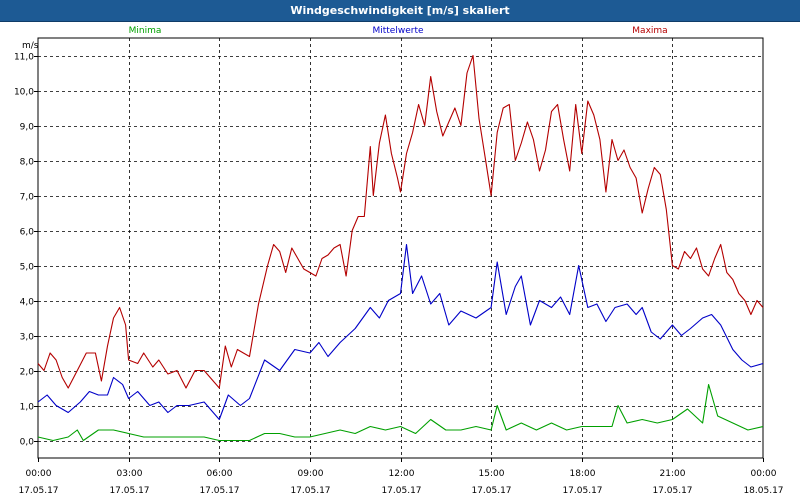  Describe the element at coordinates (27, 128) in the screenshot. I see `y-tick-label: 9,0` at that location.